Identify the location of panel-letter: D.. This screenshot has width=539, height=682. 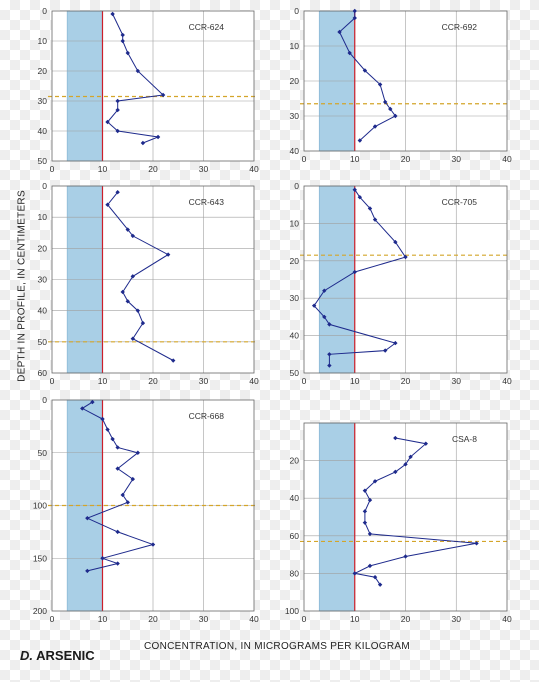
(26, 655).